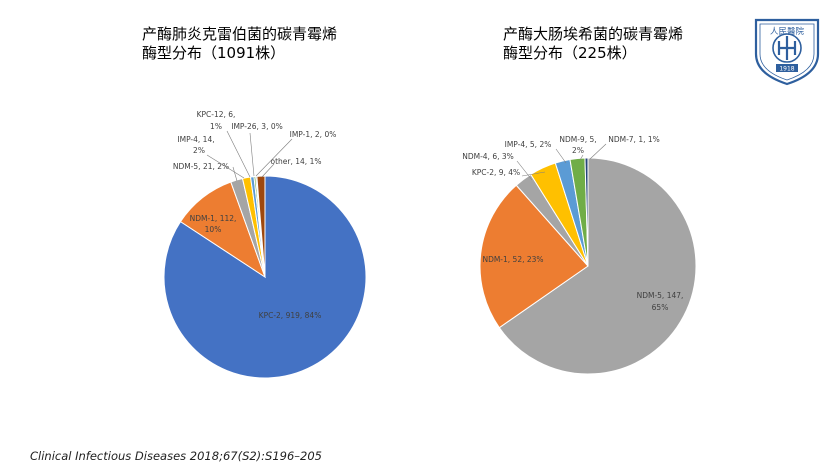  Describe the element at coordinates (216, 126) in the screenshot. I see `data-label-kpc-12: 1%` at that location.